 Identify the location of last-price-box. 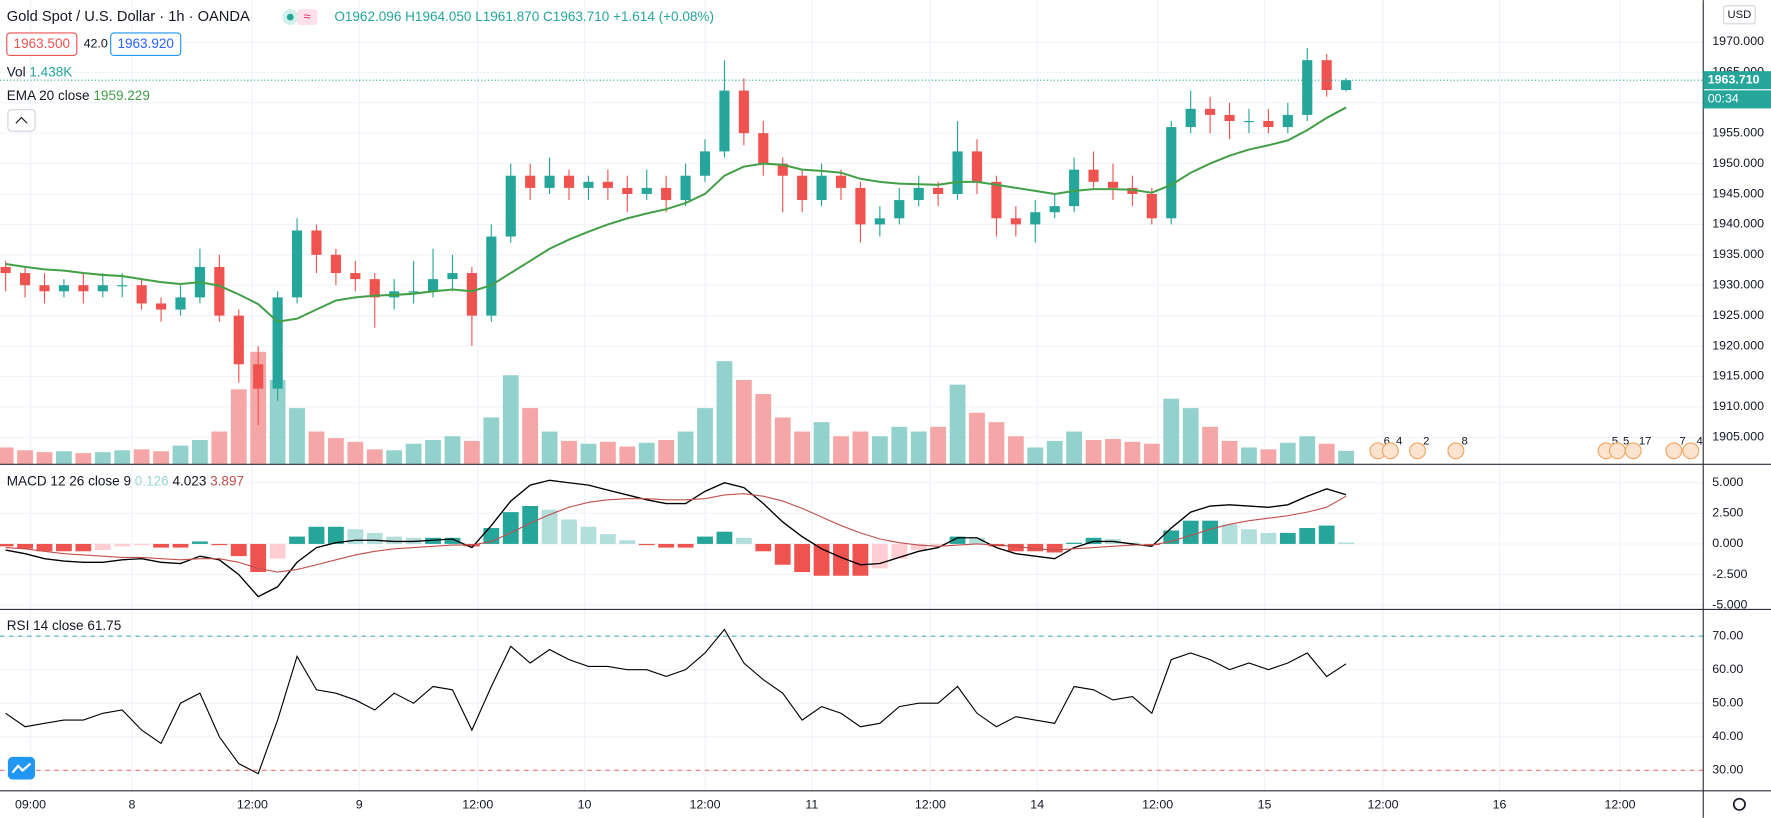
(1737, 80).